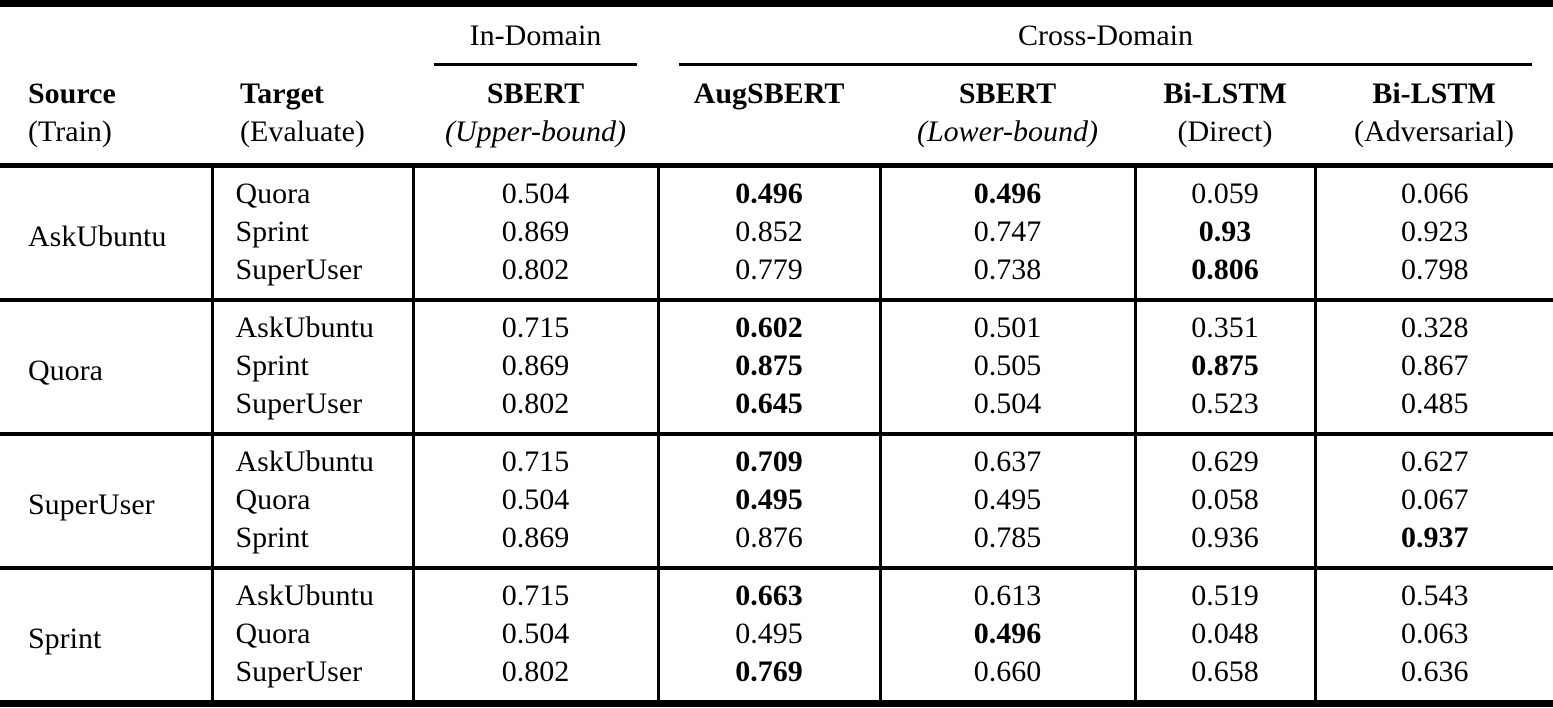 The image size is (1553, 708). What do you see at coordinates (1224, 323) in the screenshot?
I see `value-cell: 0.351` at bounding box center [1224, 323].